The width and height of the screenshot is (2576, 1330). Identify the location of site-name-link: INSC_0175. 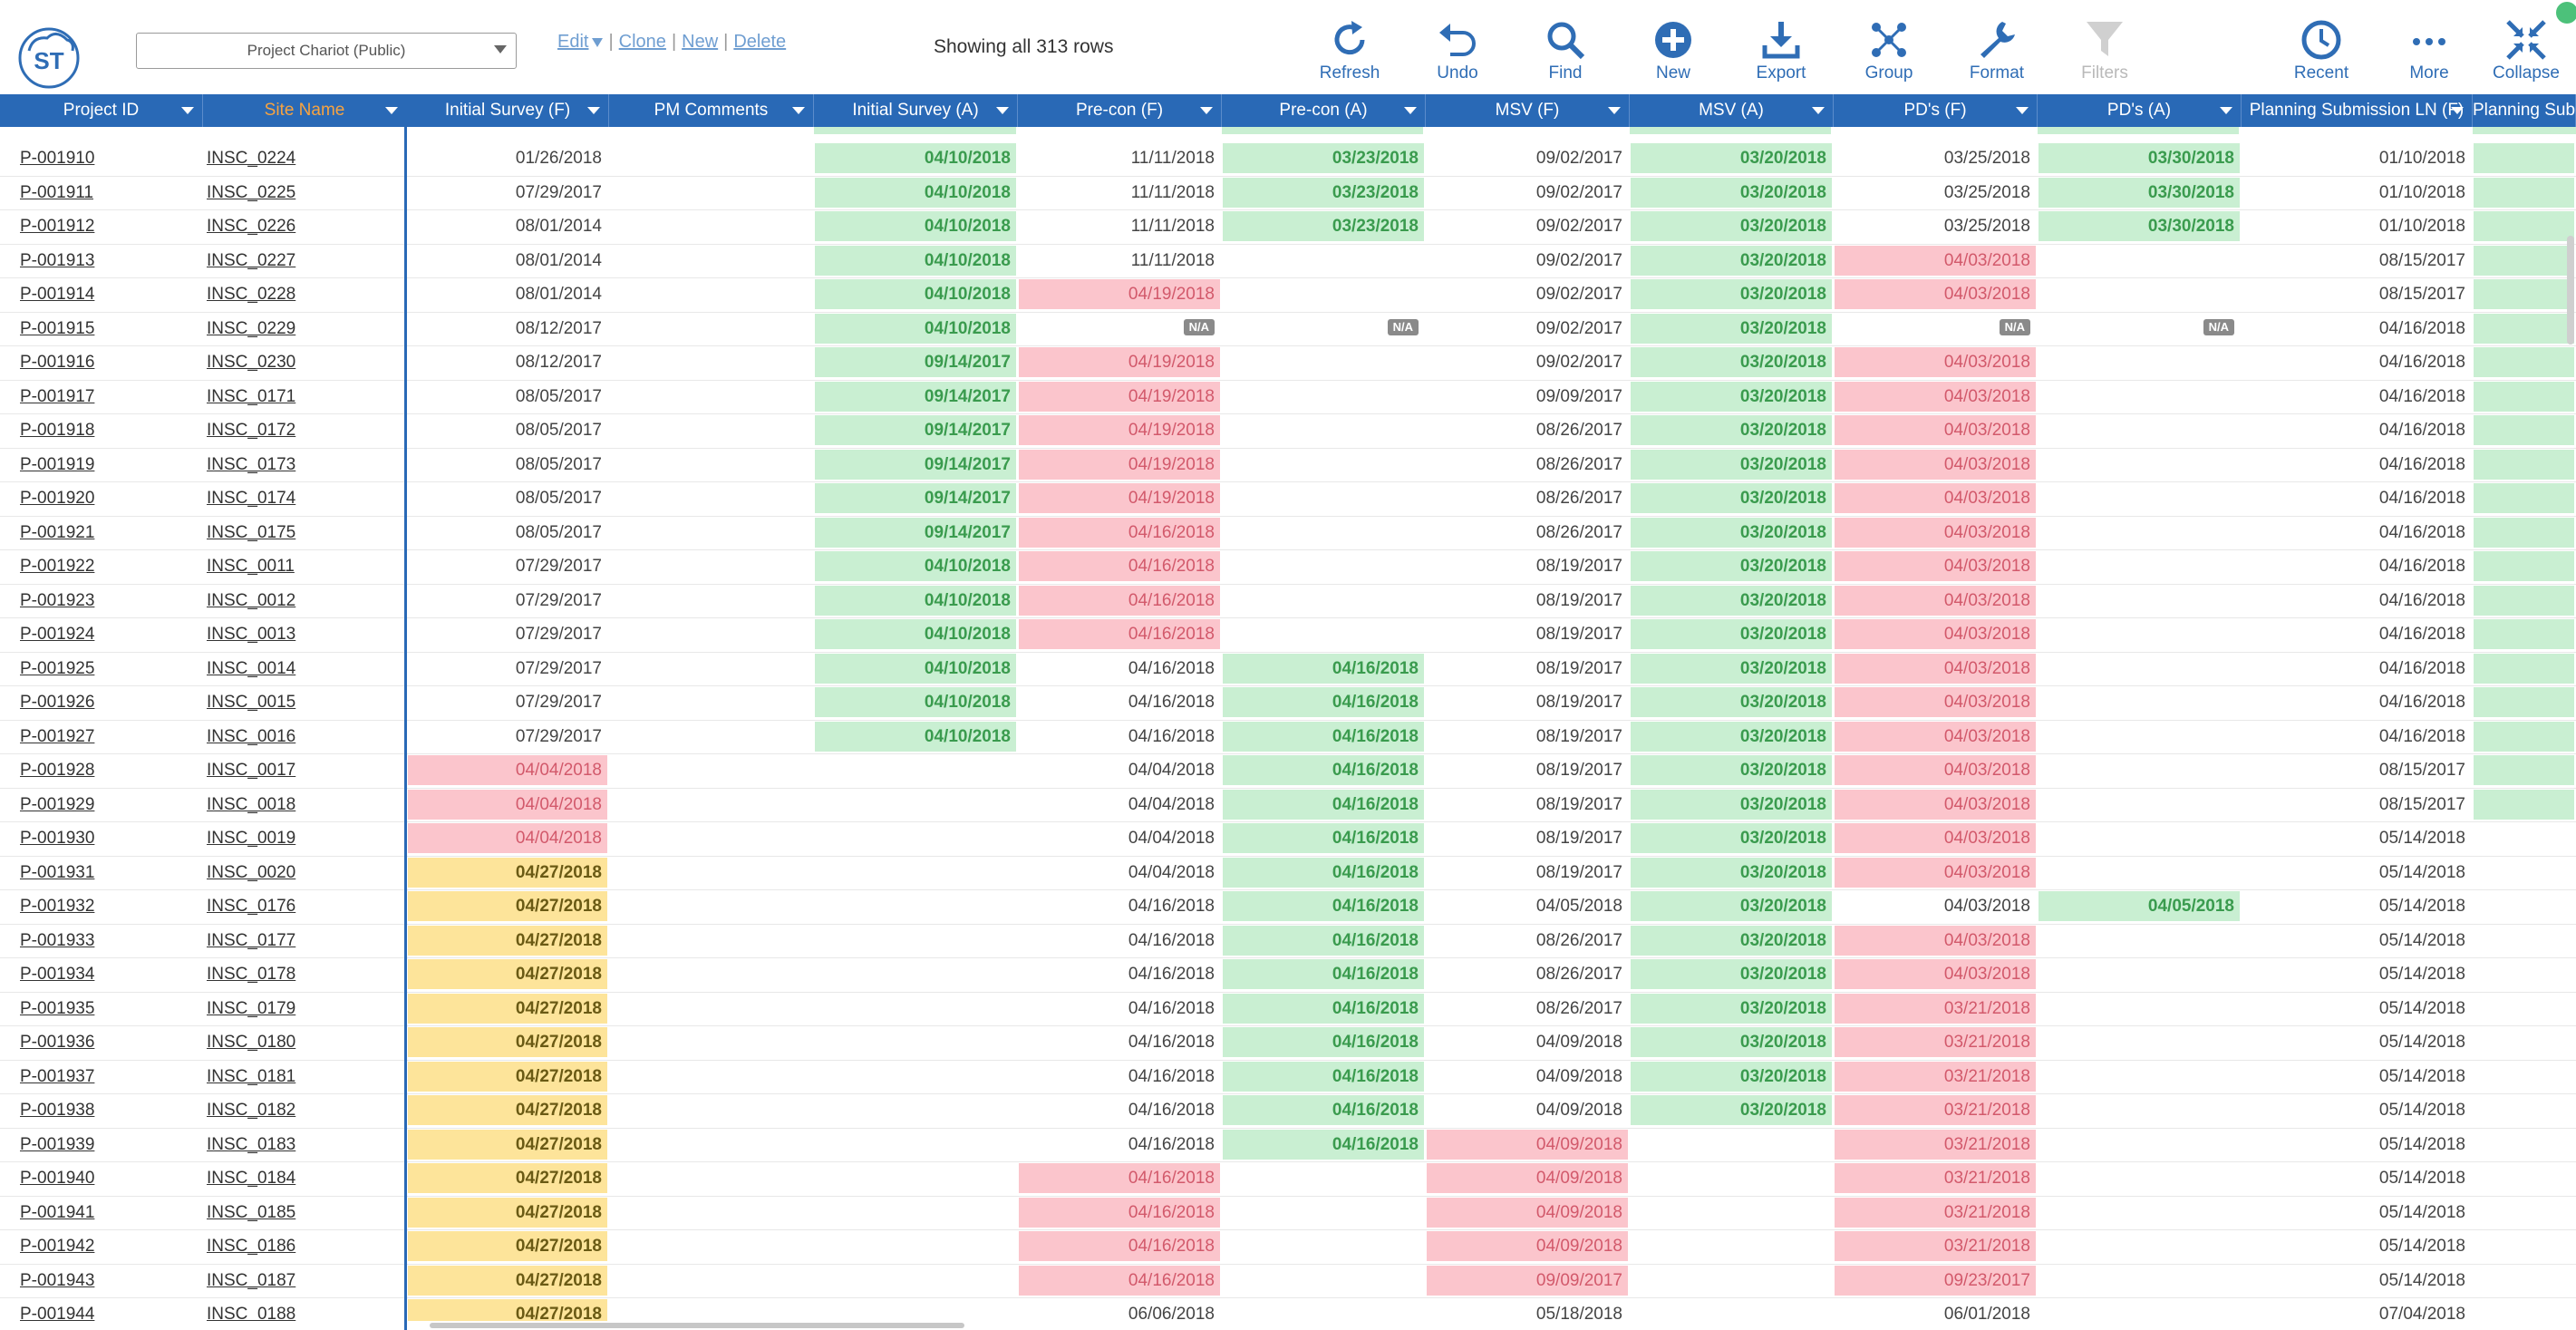
(251, 532).